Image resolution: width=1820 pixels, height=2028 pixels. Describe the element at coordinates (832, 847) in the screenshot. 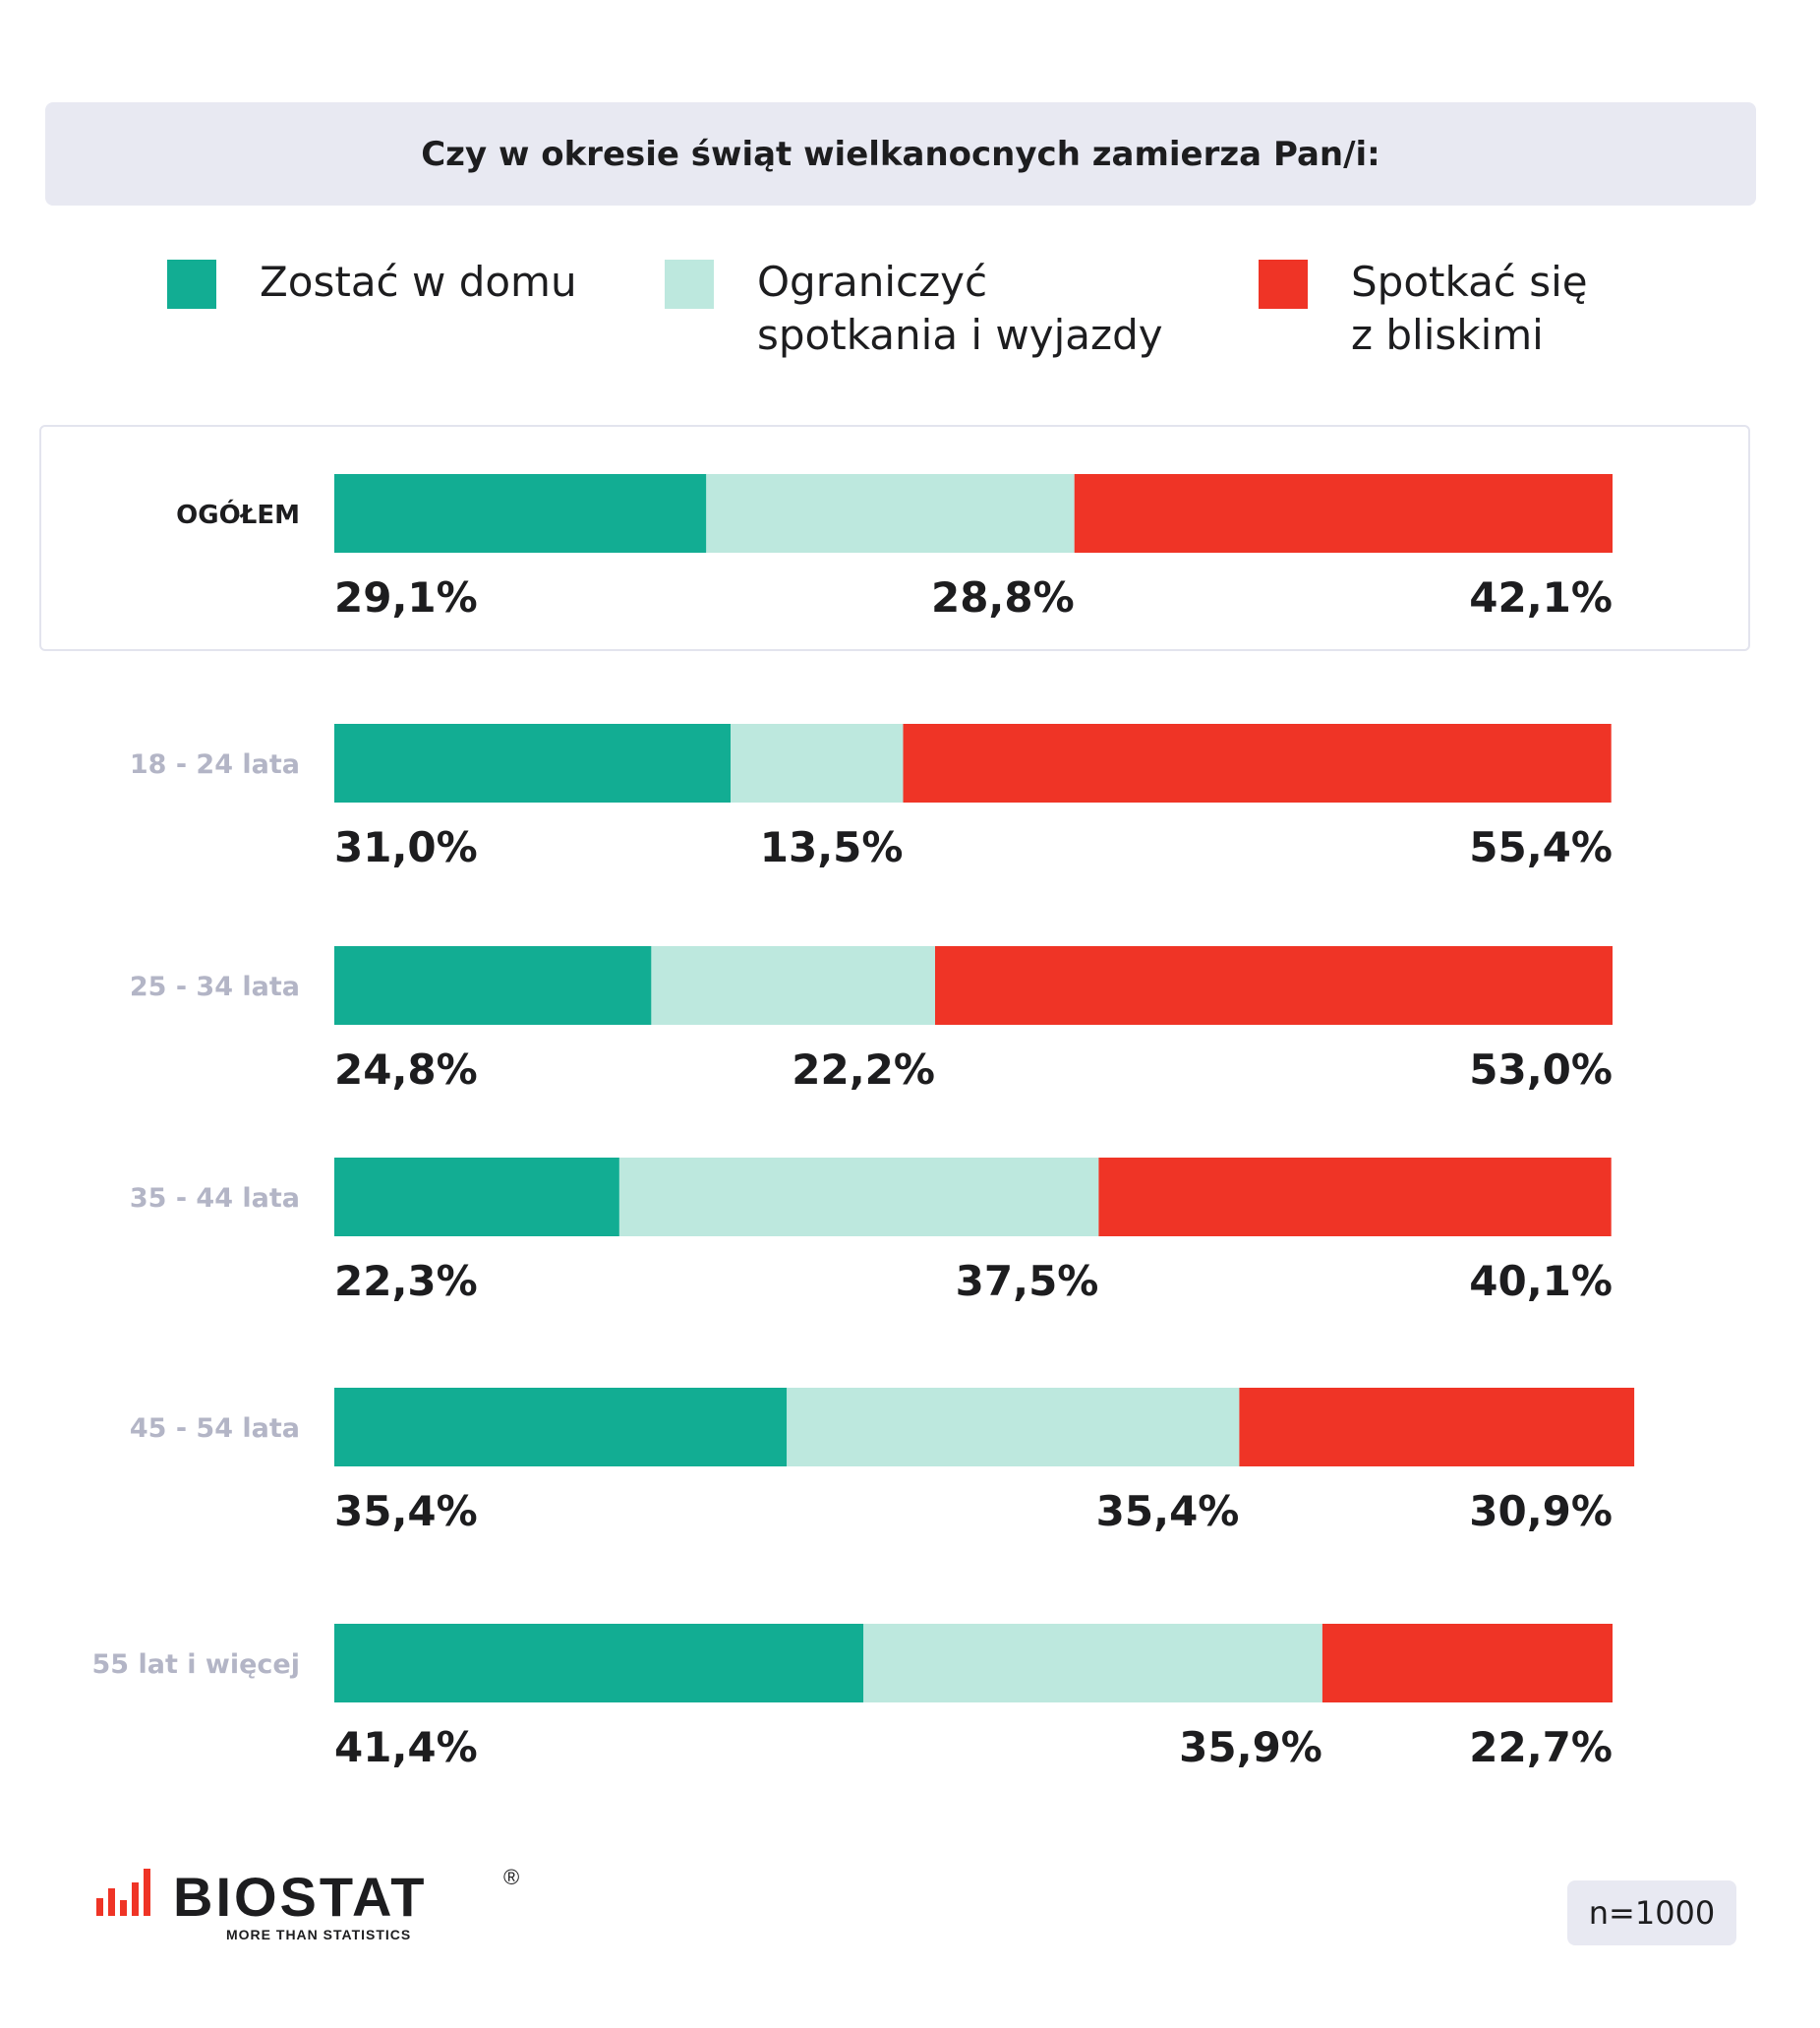

I see `value-label-1-1: 13,5%` at that location.